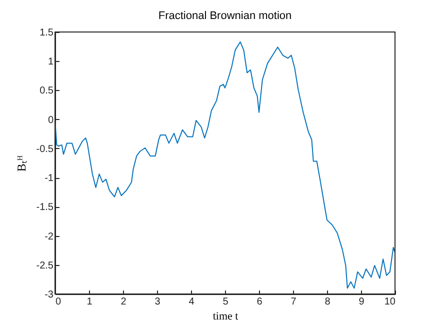 This screenshot has height=336, width=426. What do you see at coordinates (225, 302) in the screenshot?
I see `x-tick-label: 5` at bounding box center [225, 302].